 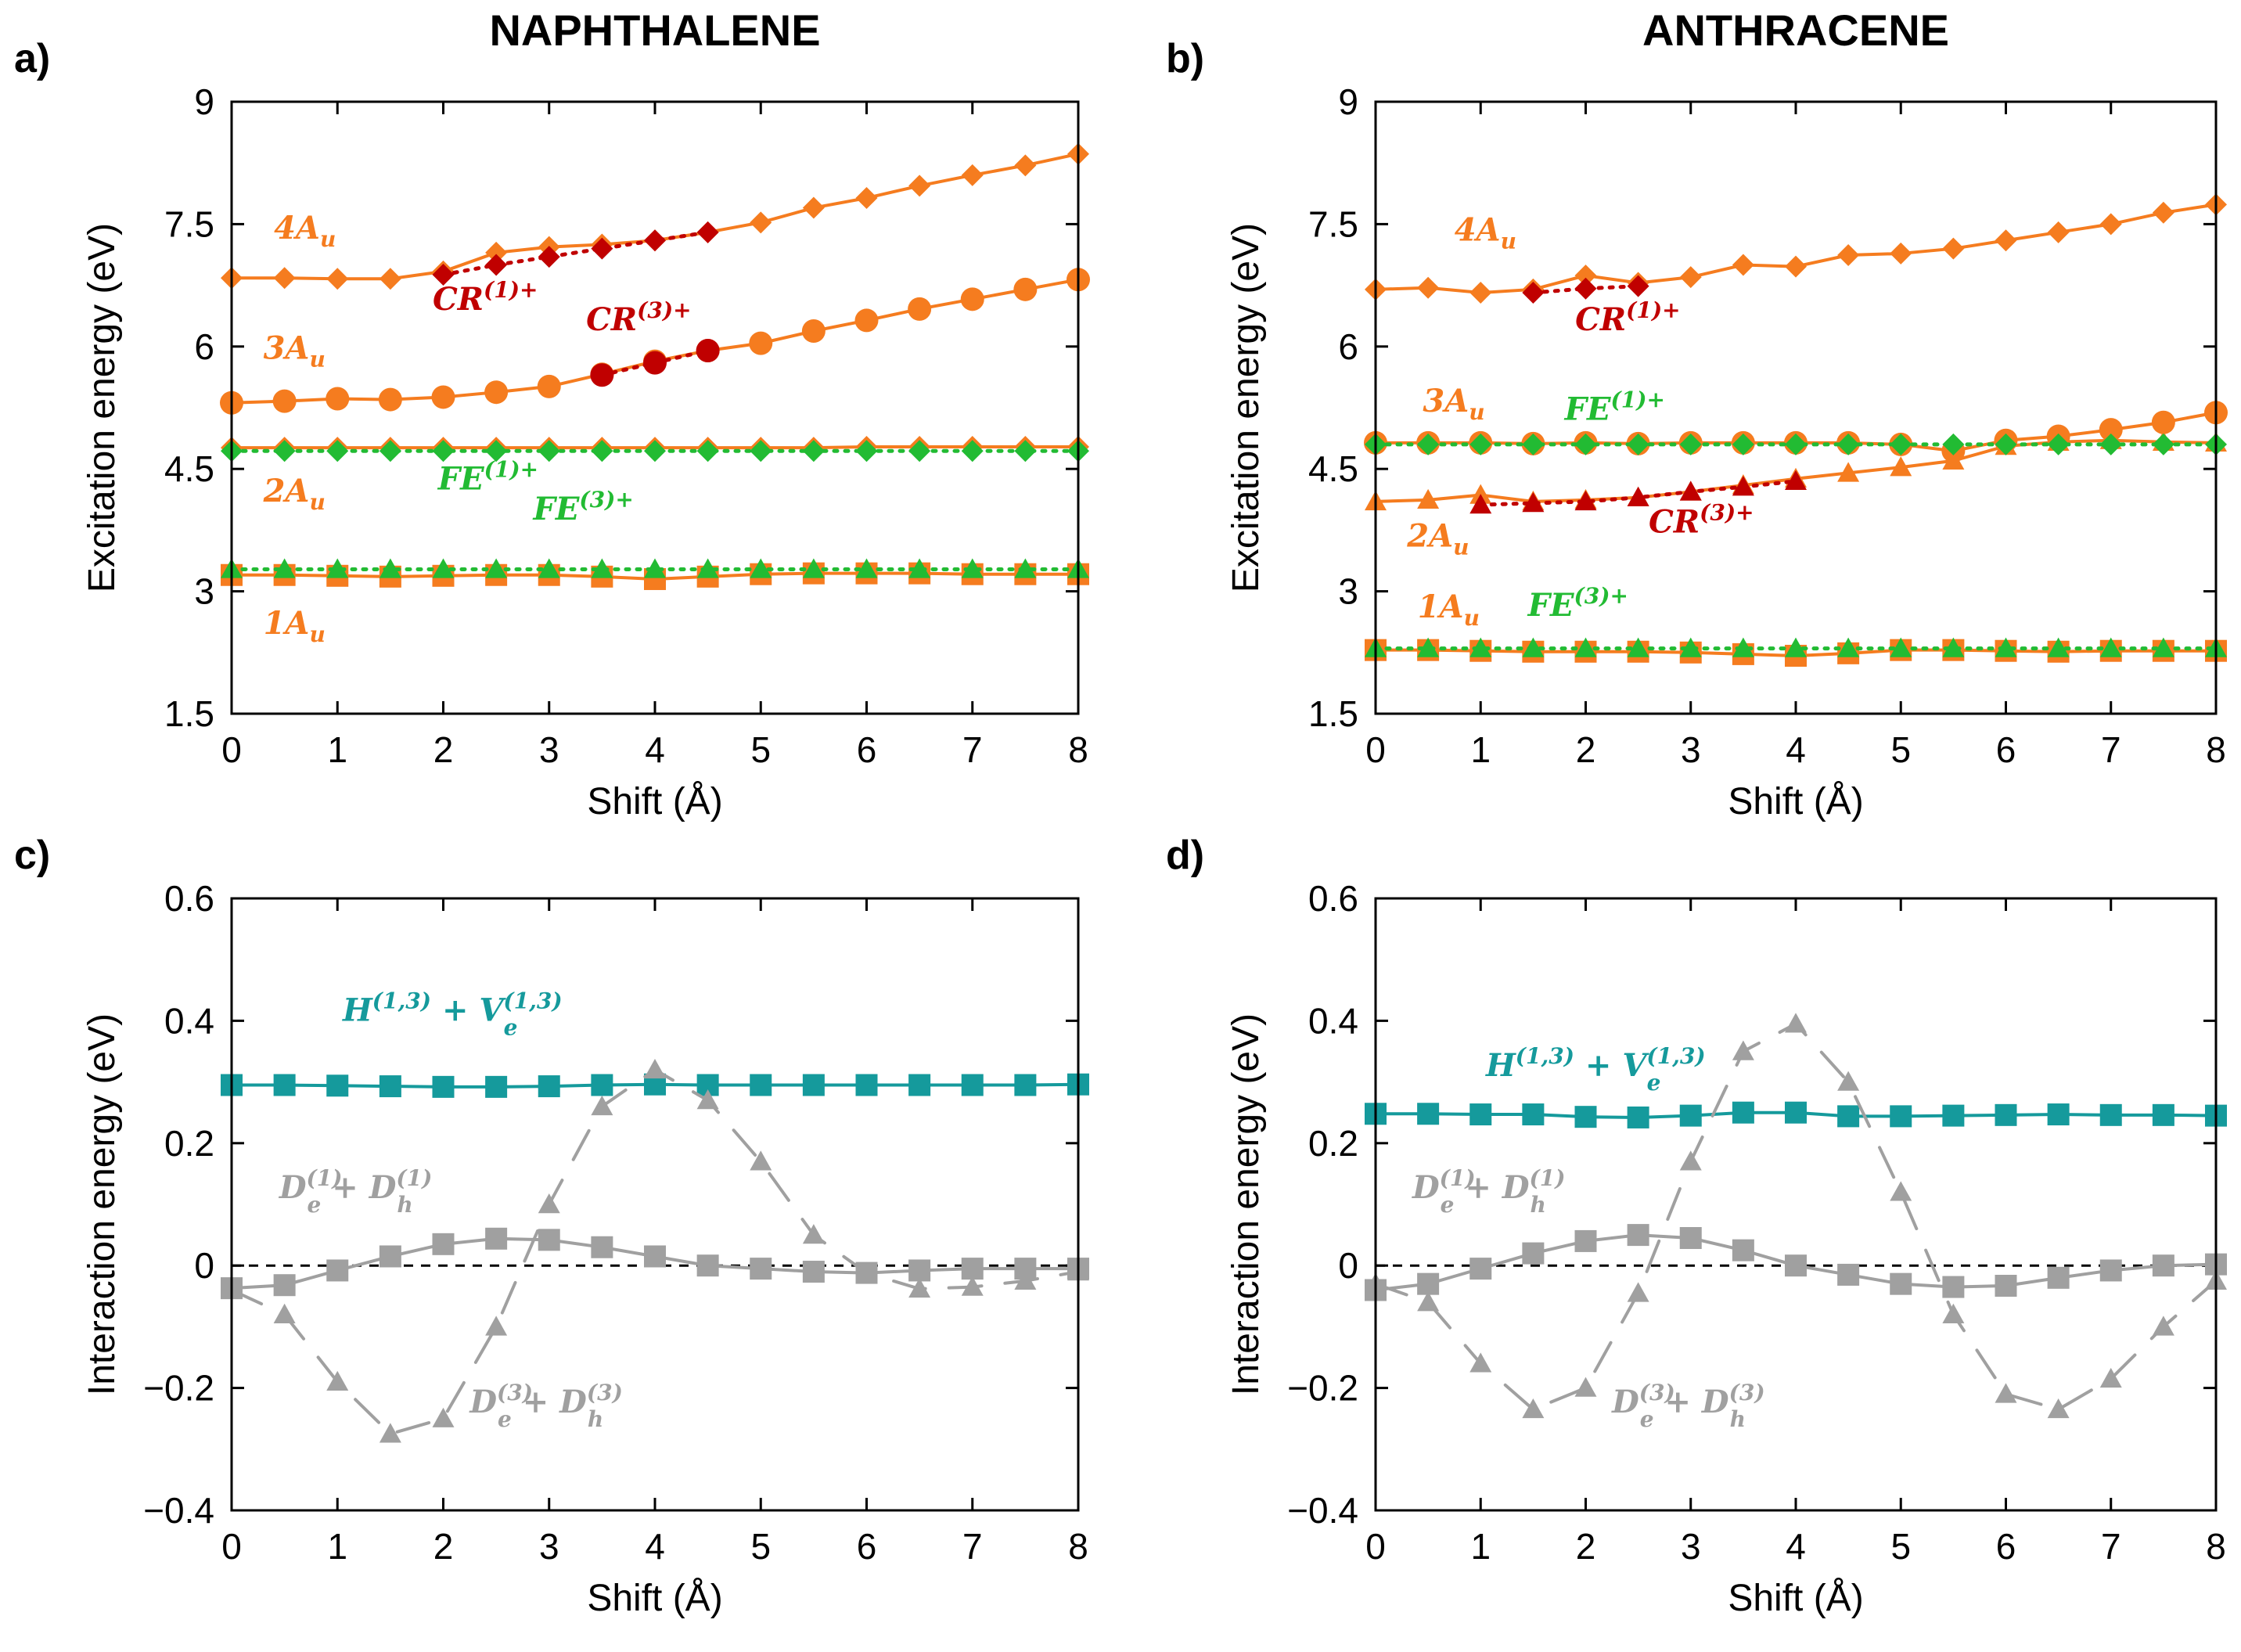 What do you see at coordinates (1485, 232) in the screenshot?
I see `annotation-4a: 4Au` at bounding box center [1485, 232].